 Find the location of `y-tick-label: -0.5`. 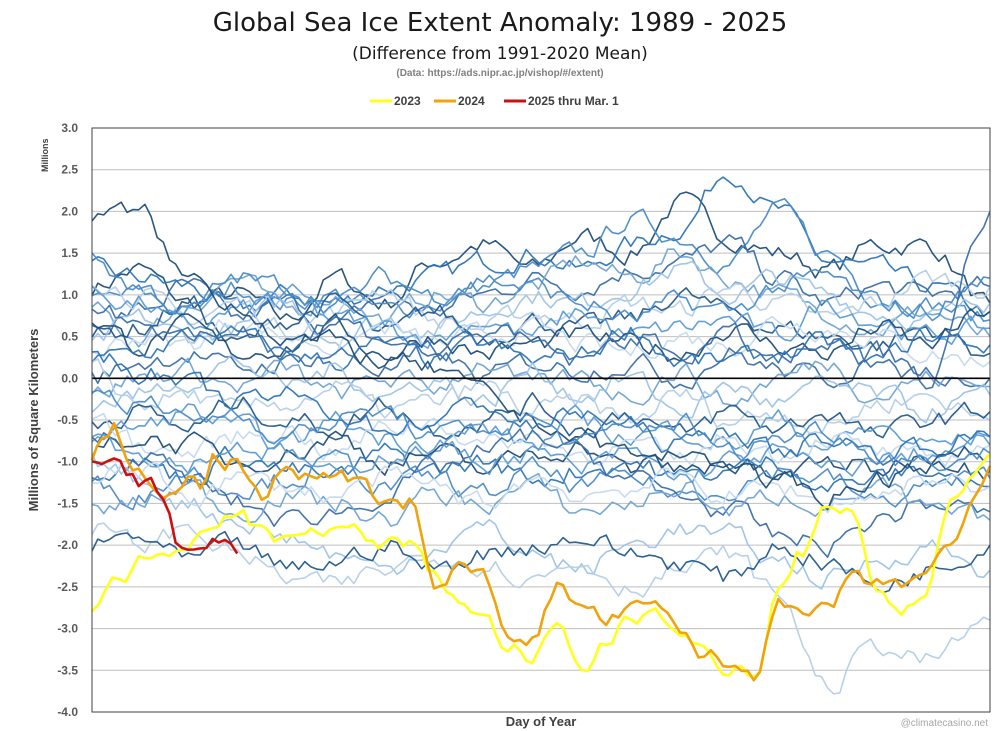

y-tick-label: -0.5 is located at coordinates (67, 420).